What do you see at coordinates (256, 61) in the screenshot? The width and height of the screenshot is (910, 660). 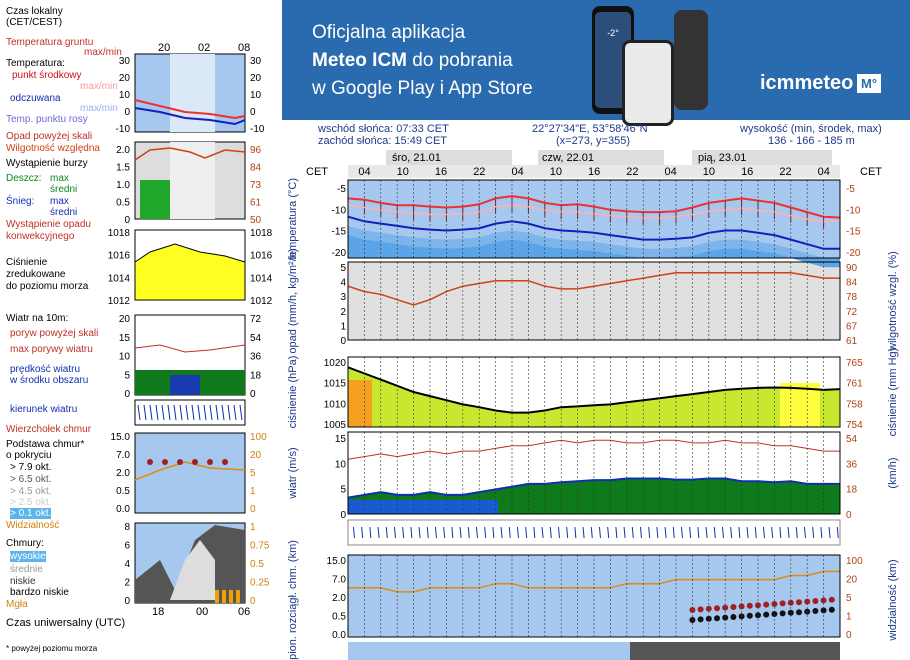 I see `legend-tick-right: 30` at bounding box center [256, 61].